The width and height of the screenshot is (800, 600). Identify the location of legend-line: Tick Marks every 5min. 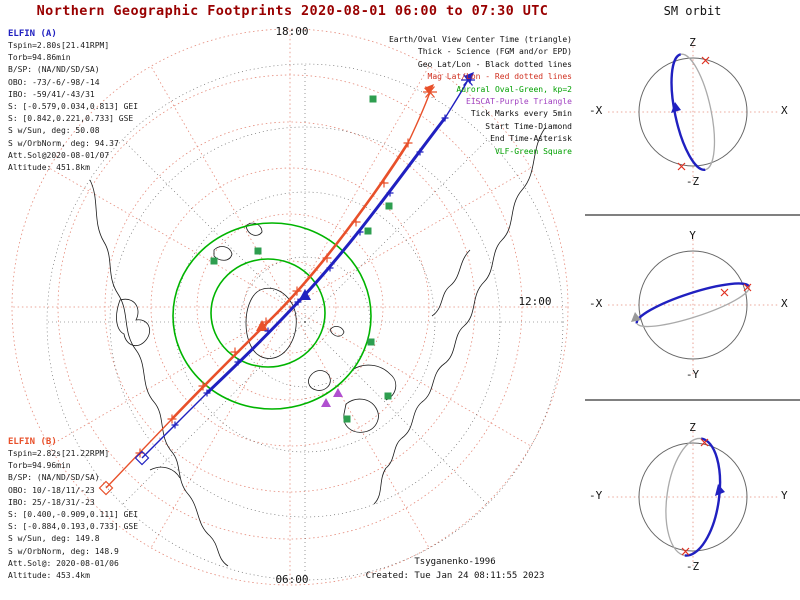
(521, 114).